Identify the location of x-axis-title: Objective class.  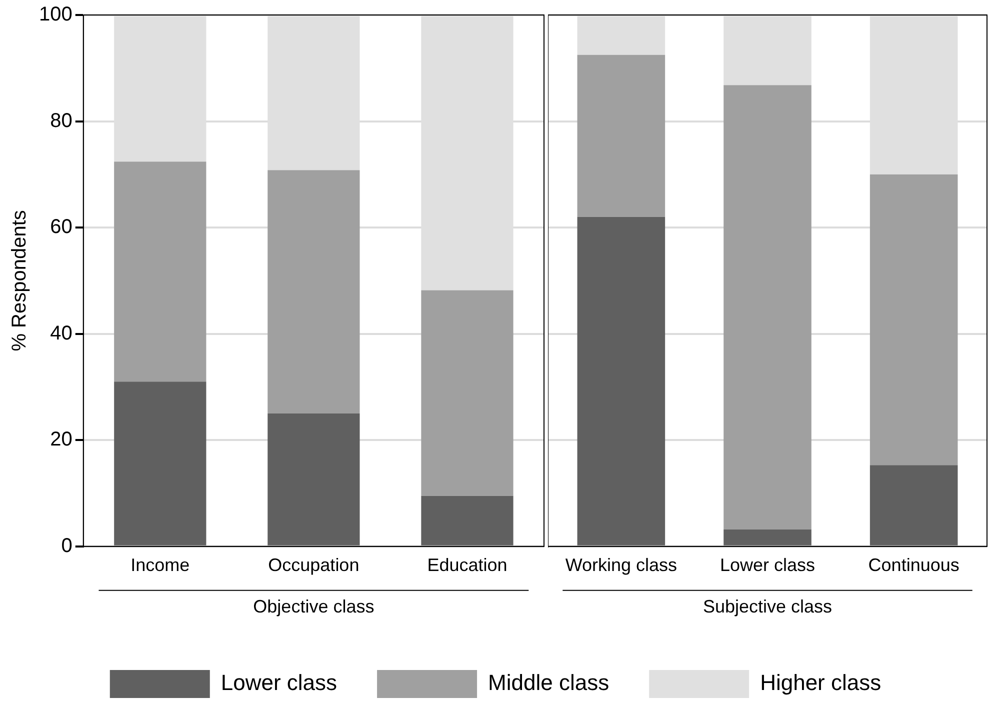
(313, 606).